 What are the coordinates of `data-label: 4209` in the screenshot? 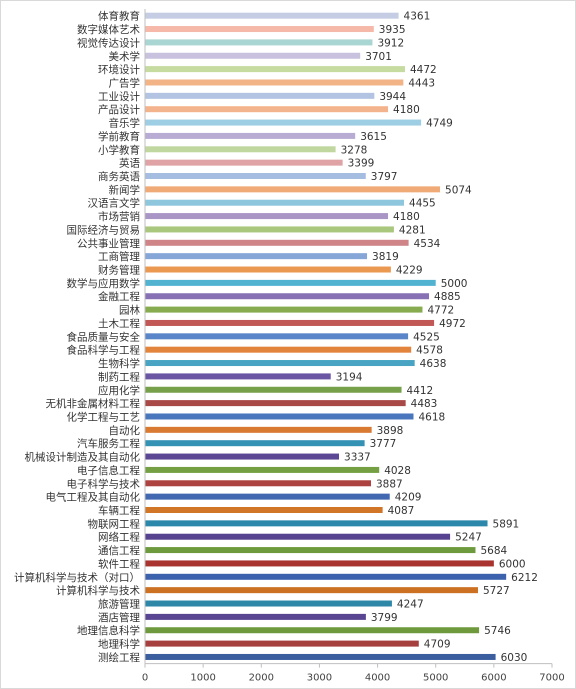 It's located at (408, 498).